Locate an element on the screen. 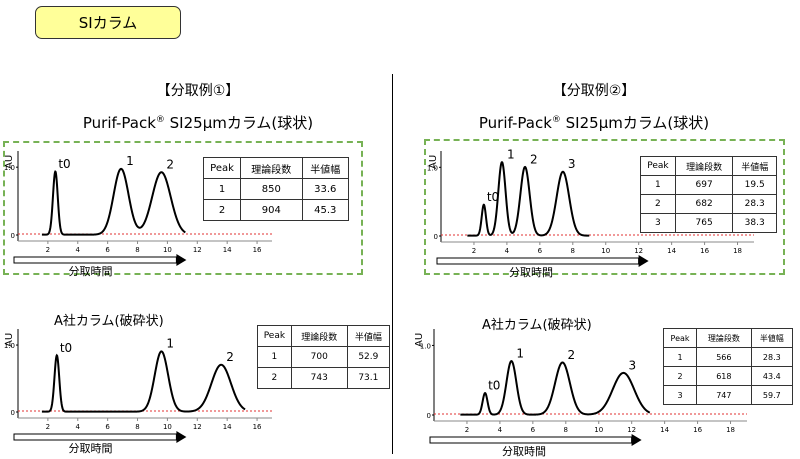  table-row: 3 765 38.3 is located at coordinates (708, 223).